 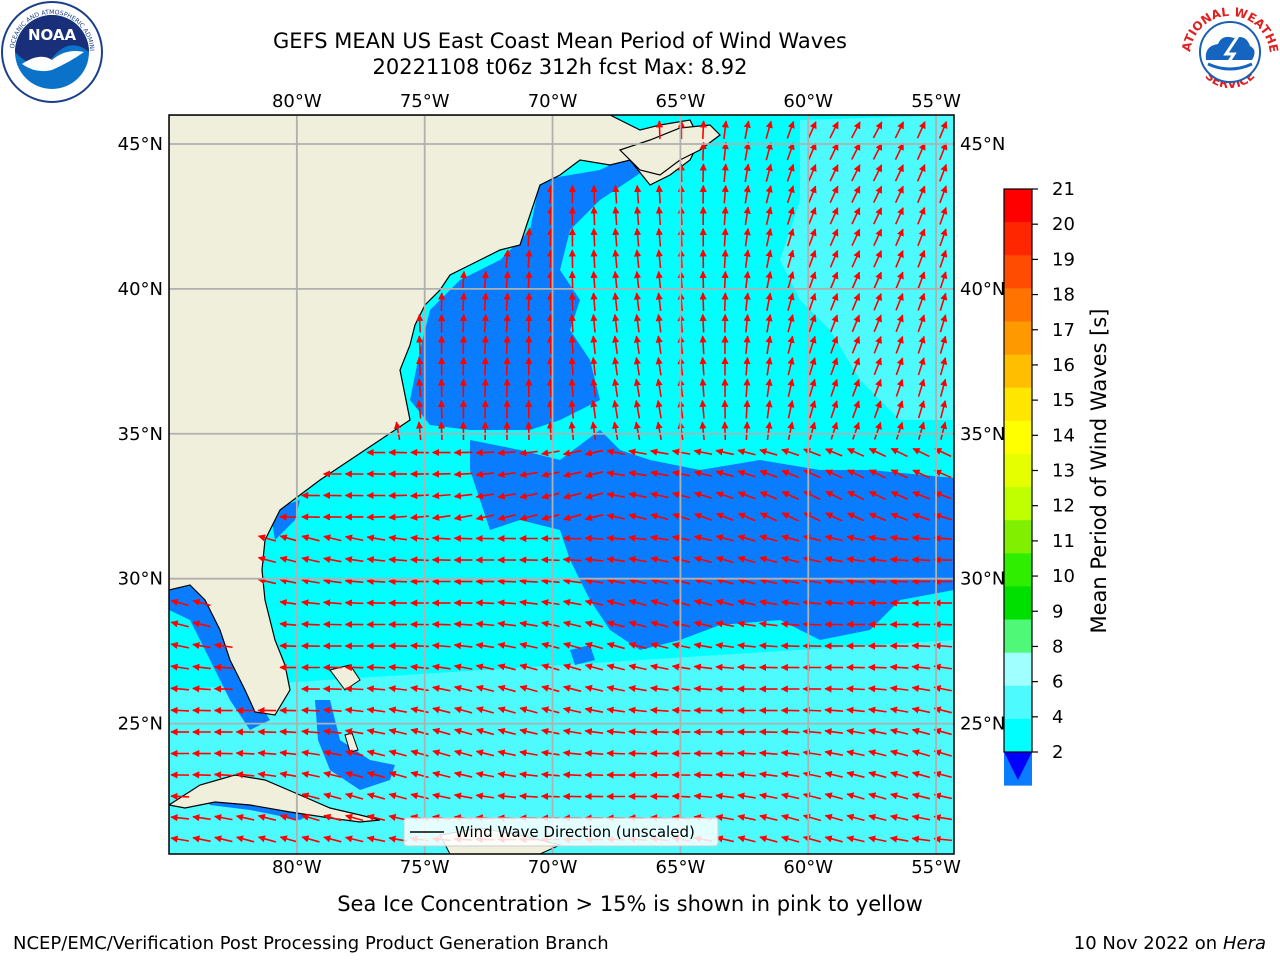 I want to click on lon-tick-label: 55°W, so click(x=936, y=867).